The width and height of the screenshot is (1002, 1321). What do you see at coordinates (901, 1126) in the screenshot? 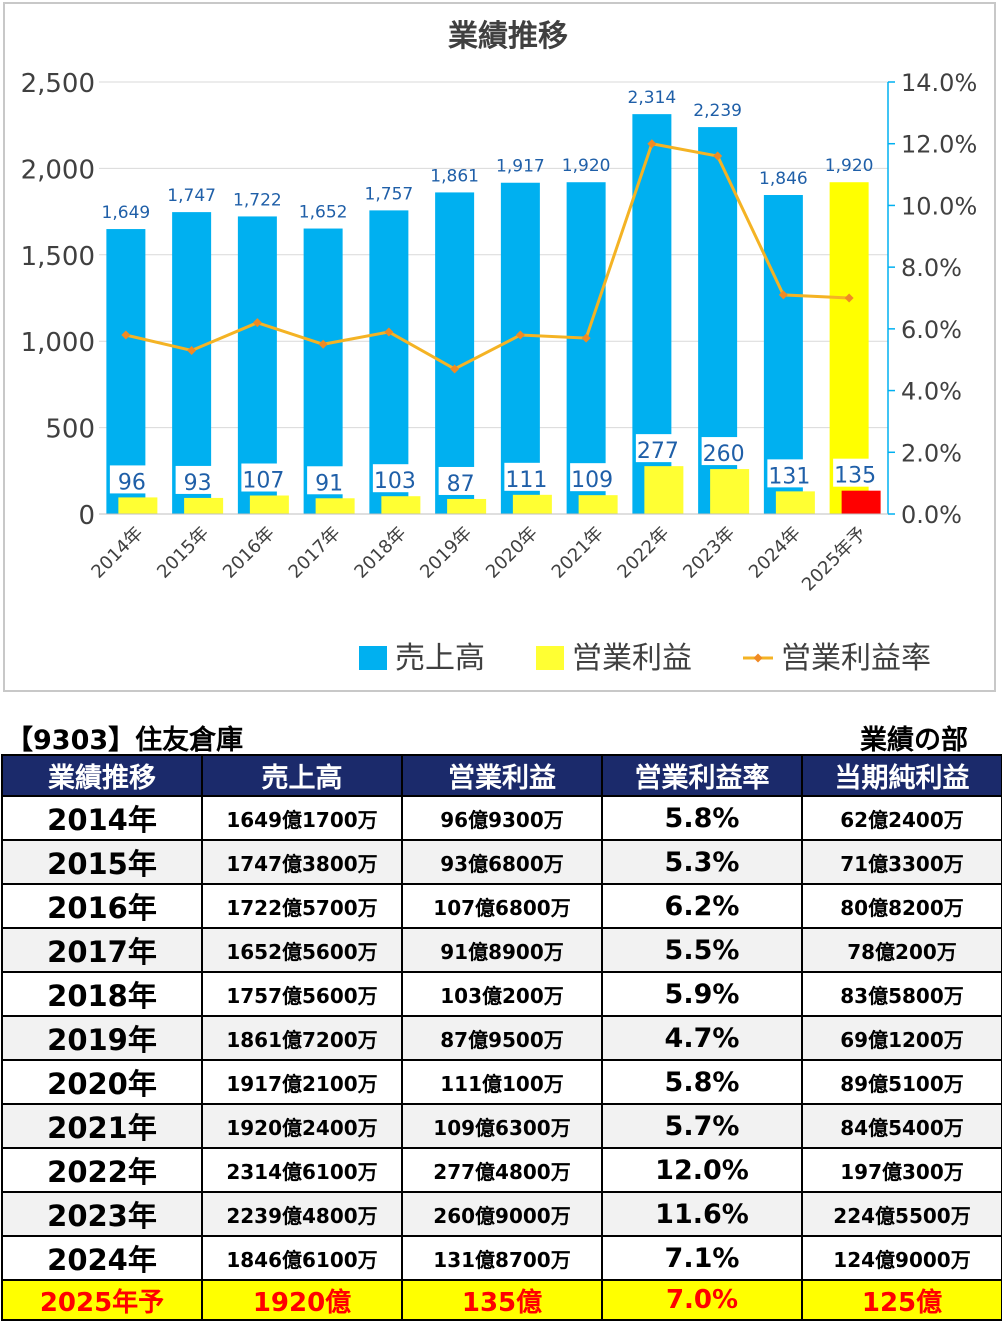
I see `net-income-cell: 84億5400万` at bounding box center [901, 1126].